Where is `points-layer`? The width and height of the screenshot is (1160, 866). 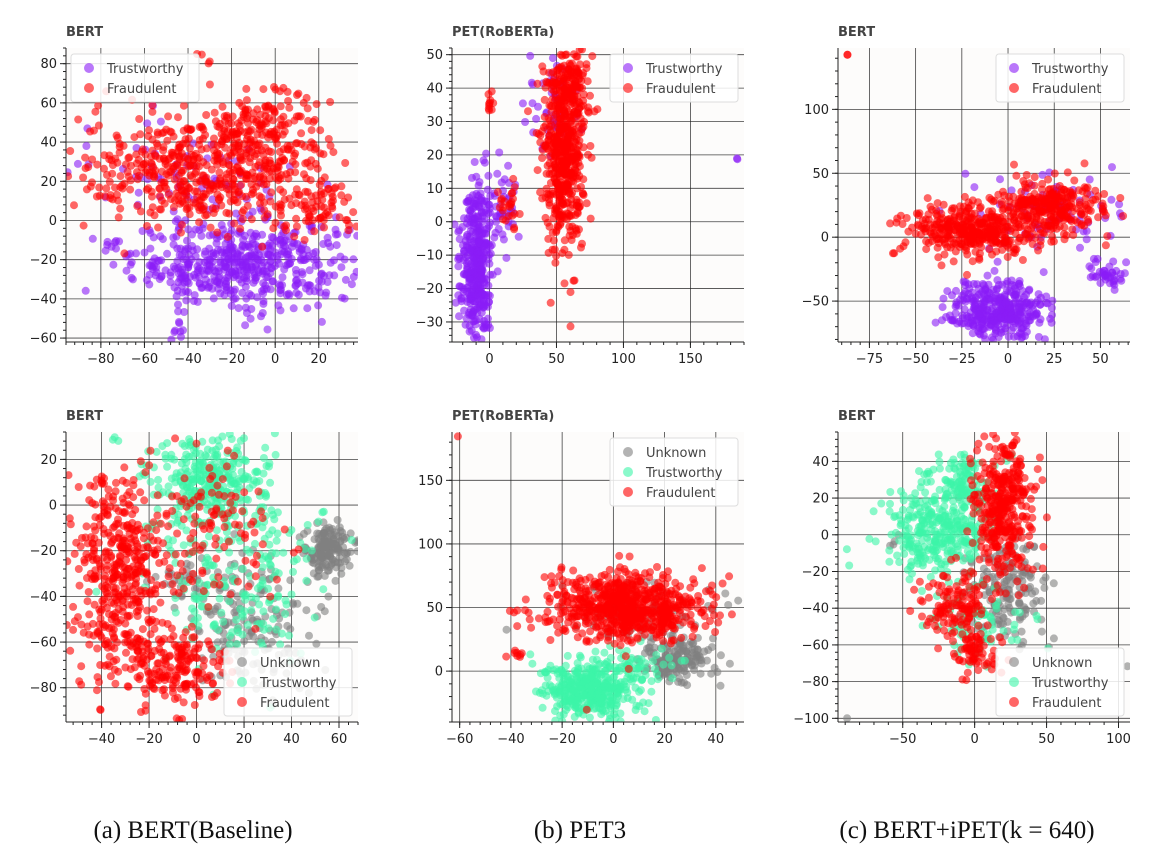 points-layer is located at coordinates (212, 196).